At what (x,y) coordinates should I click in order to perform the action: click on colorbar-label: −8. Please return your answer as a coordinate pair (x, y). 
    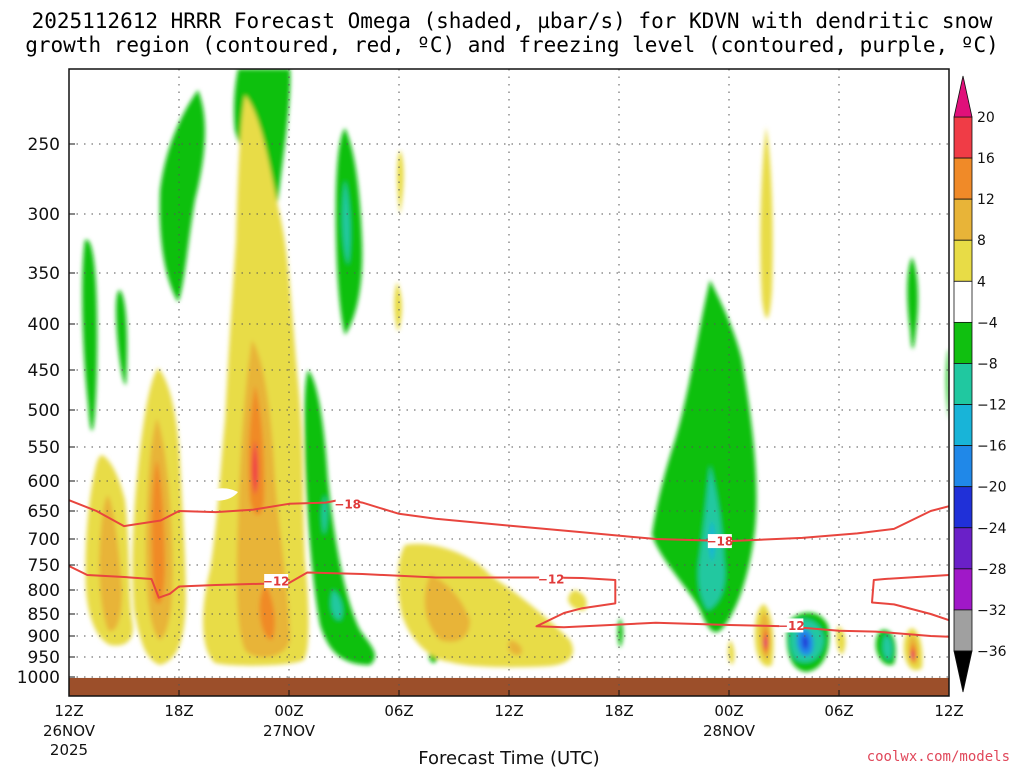
    Looking at the image, I should click on (987, 364).